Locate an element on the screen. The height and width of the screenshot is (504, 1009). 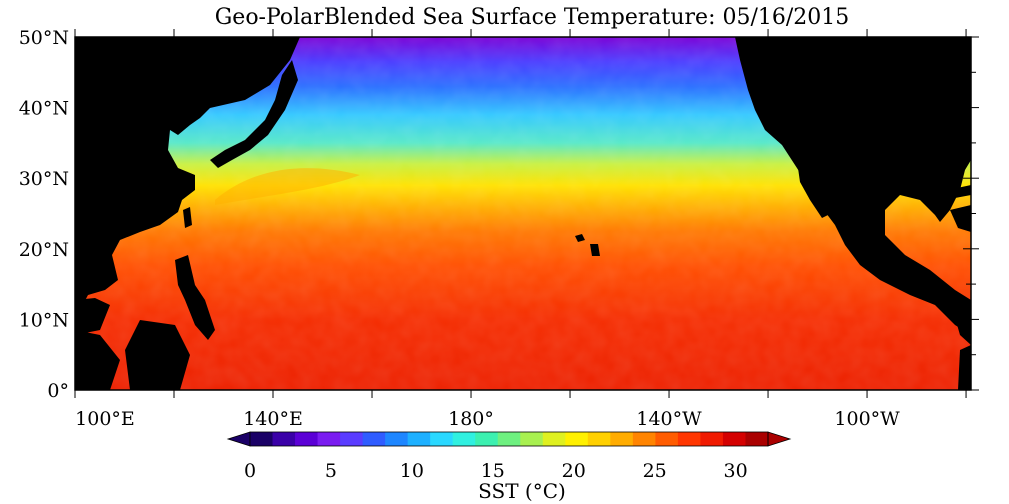
land-indochina-peninsula is located at coordinates (92, 316).